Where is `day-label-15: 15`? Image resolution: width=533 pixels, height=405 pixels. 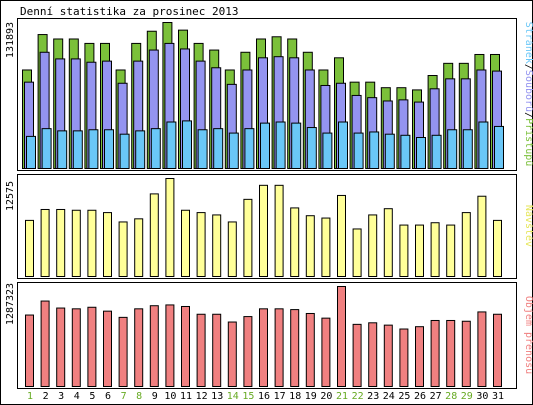
day-label-15: 15 is located at coordinates (248, 396).